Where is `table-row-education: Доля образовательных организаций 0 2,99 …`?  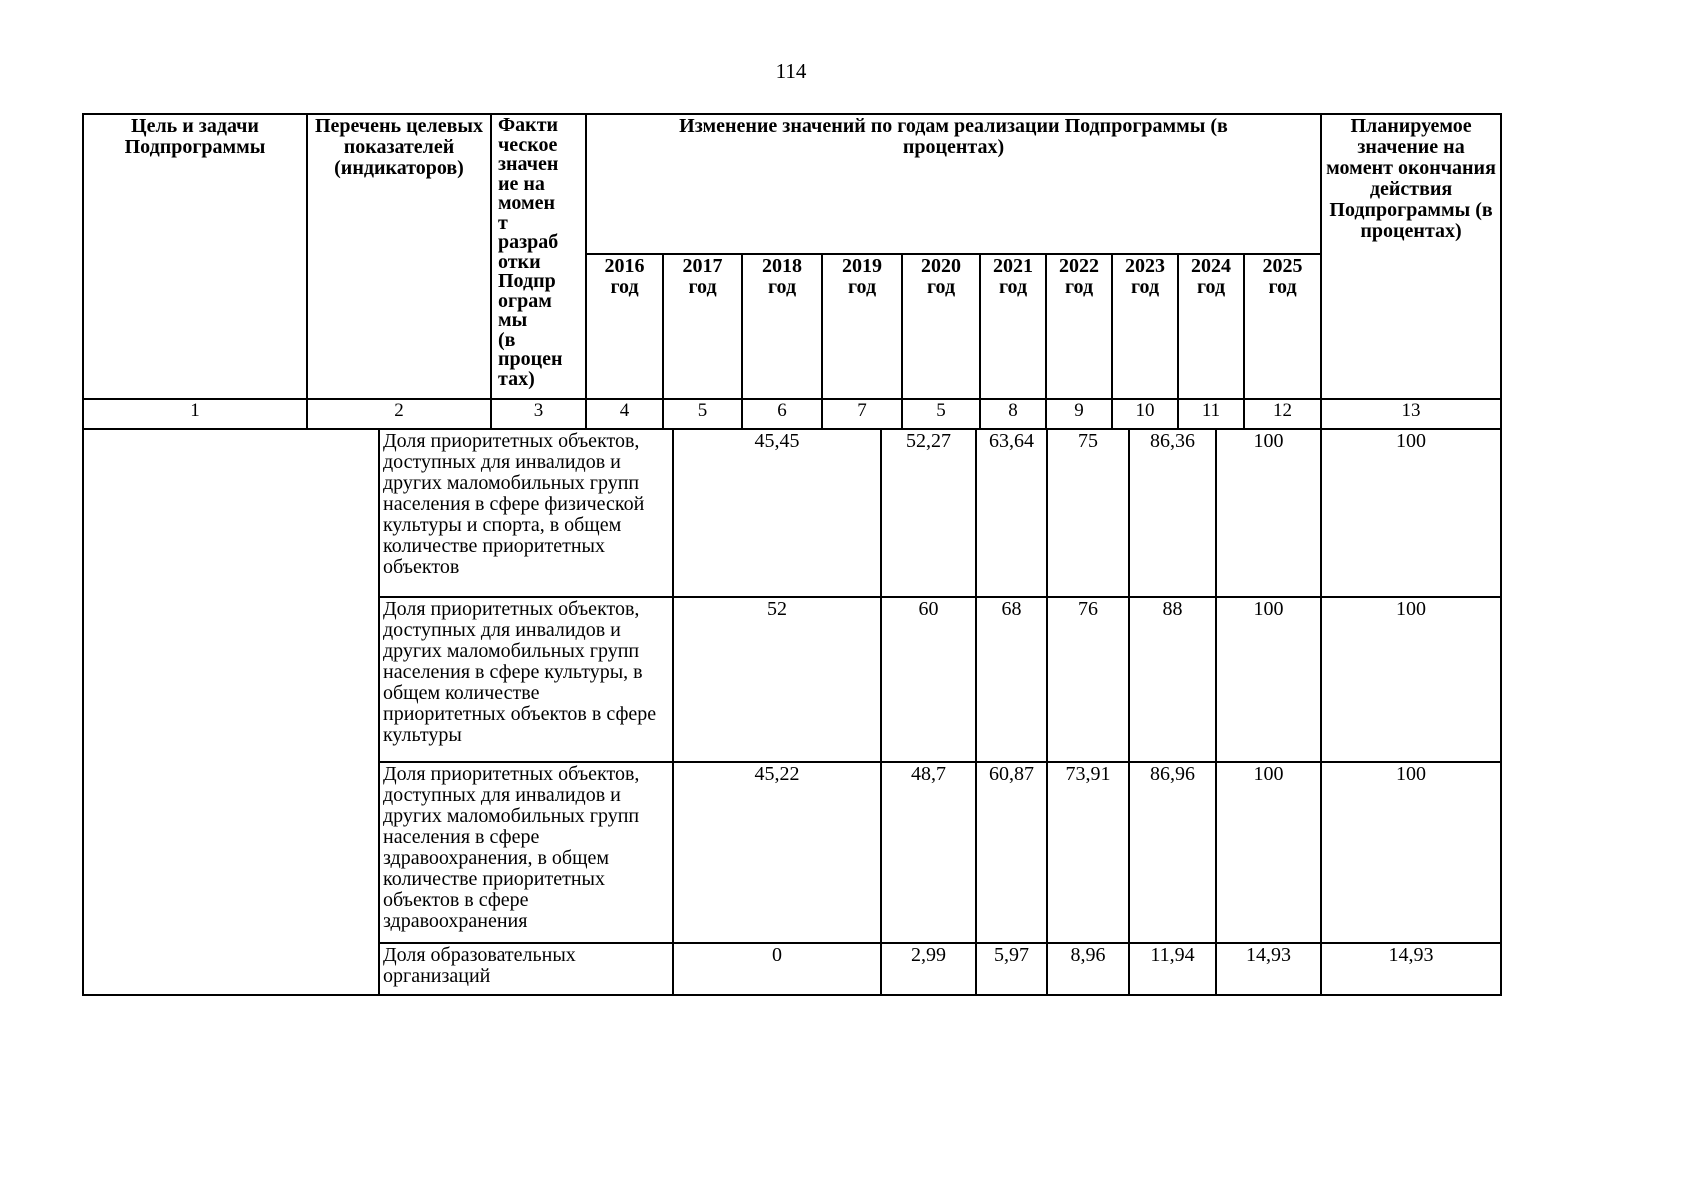
table-row-education: Доля образовательных организаций 0 2,99 … is located at coordinates (792, 969).